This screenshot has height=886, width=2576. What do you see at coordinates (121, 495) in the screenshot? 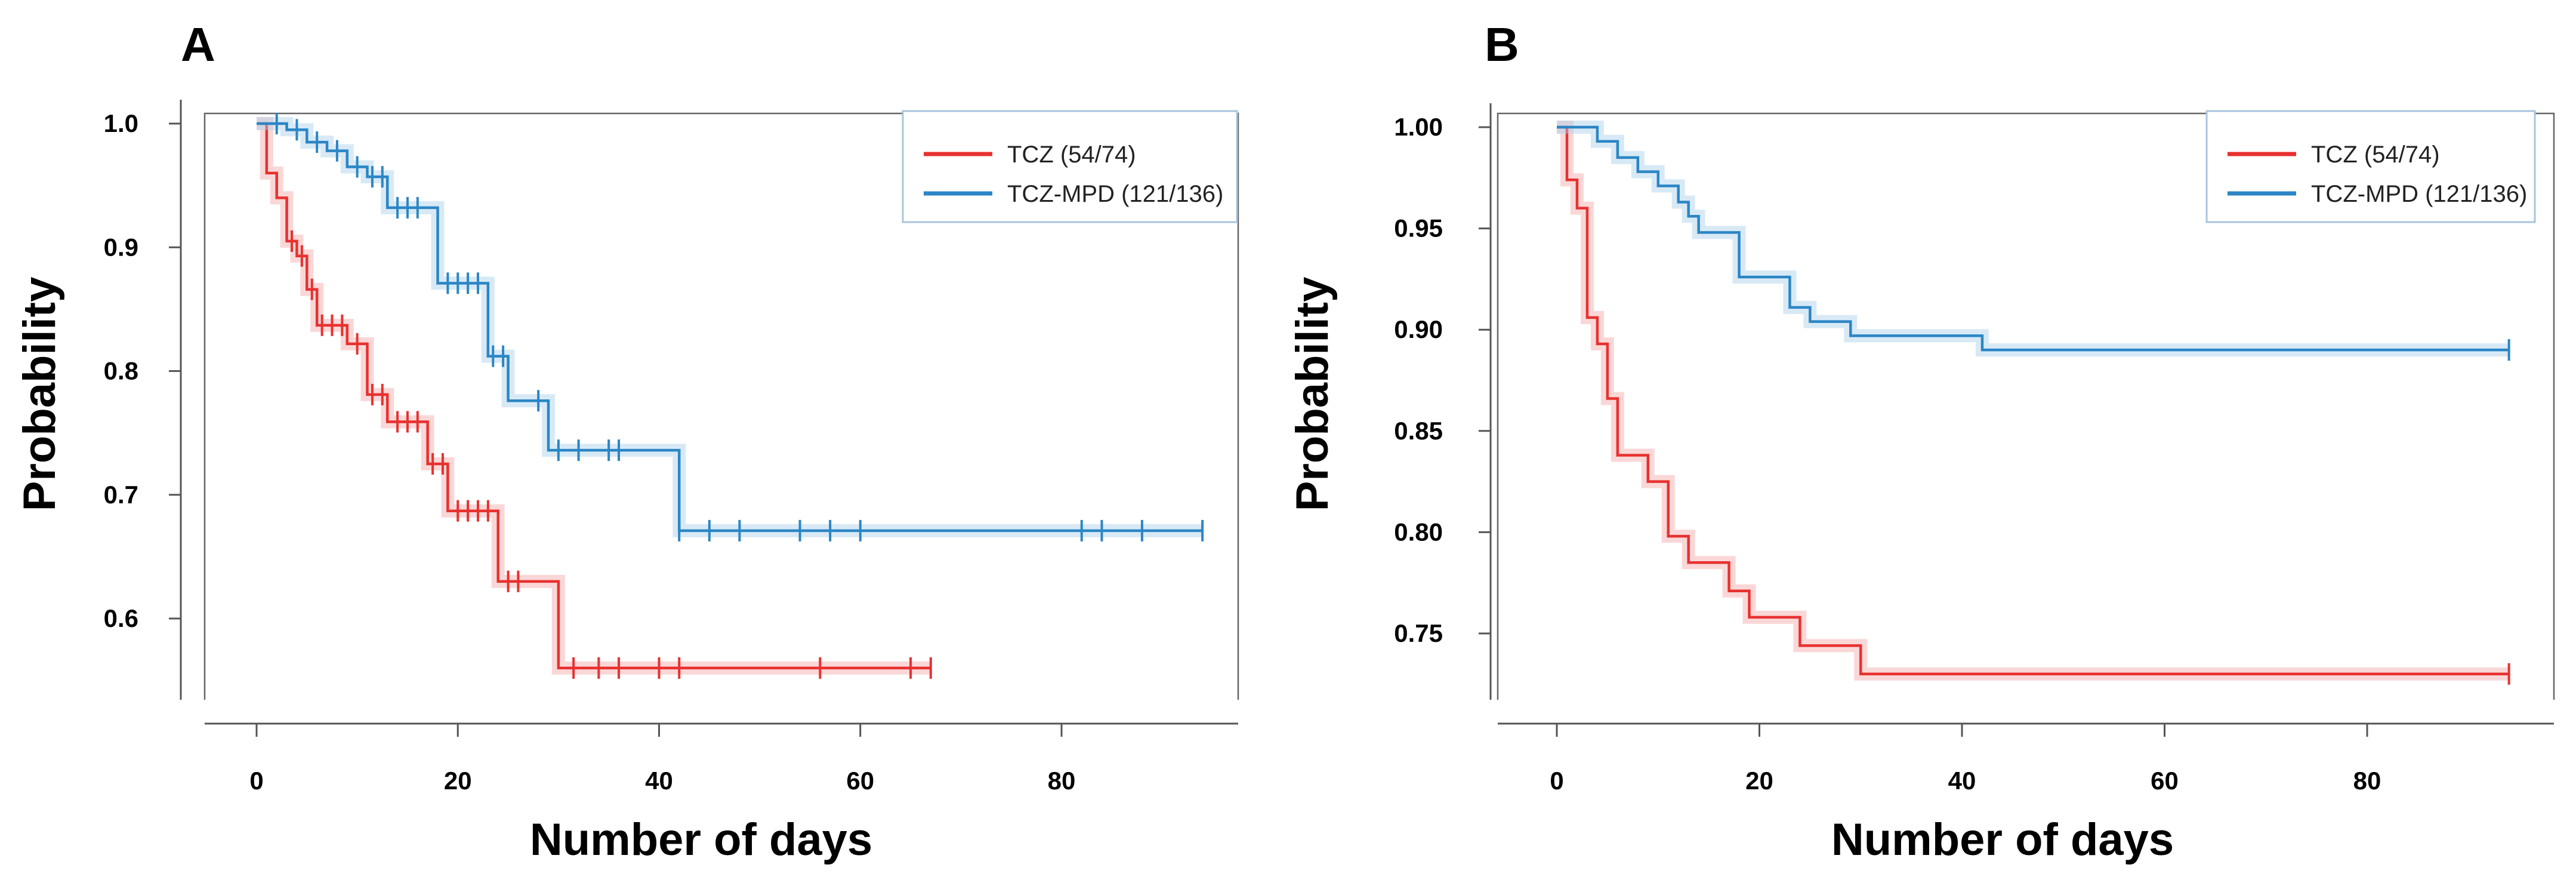
I see `y-tick-label: 0.7` at bounding box center [121, 495].